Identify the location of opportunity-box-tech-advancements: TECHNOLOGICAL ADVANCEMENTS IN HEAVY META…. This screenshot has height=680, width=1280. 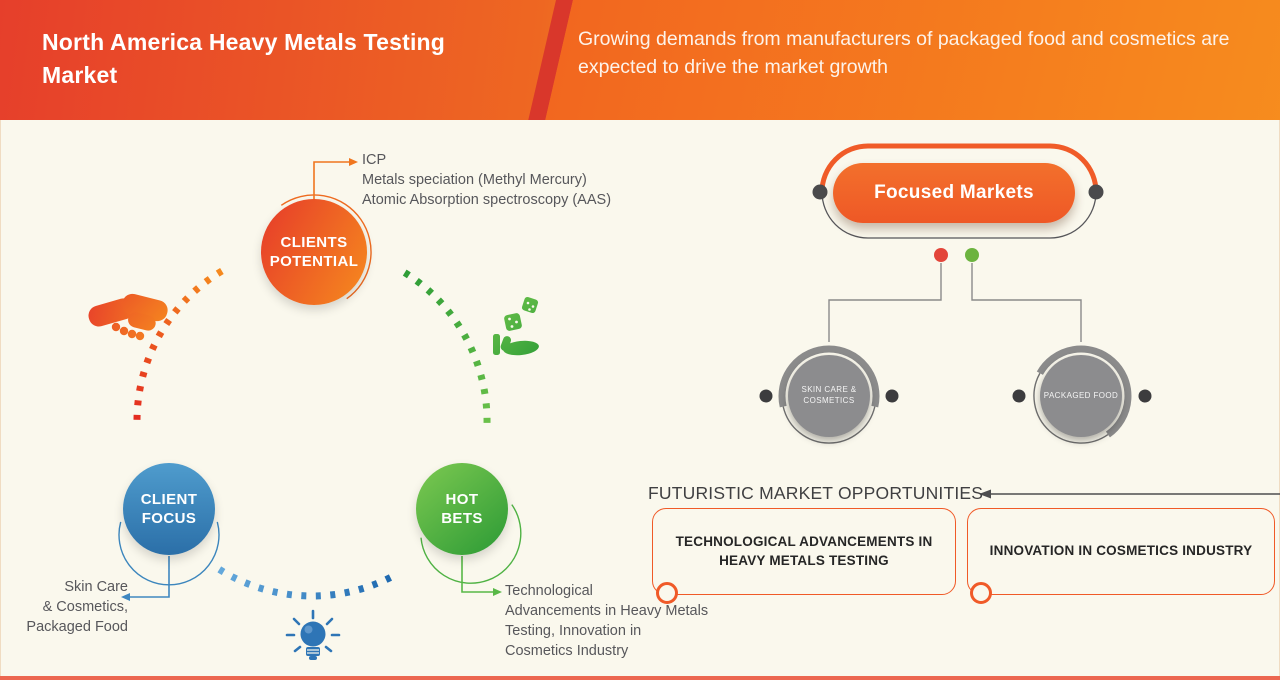
(804, 551).